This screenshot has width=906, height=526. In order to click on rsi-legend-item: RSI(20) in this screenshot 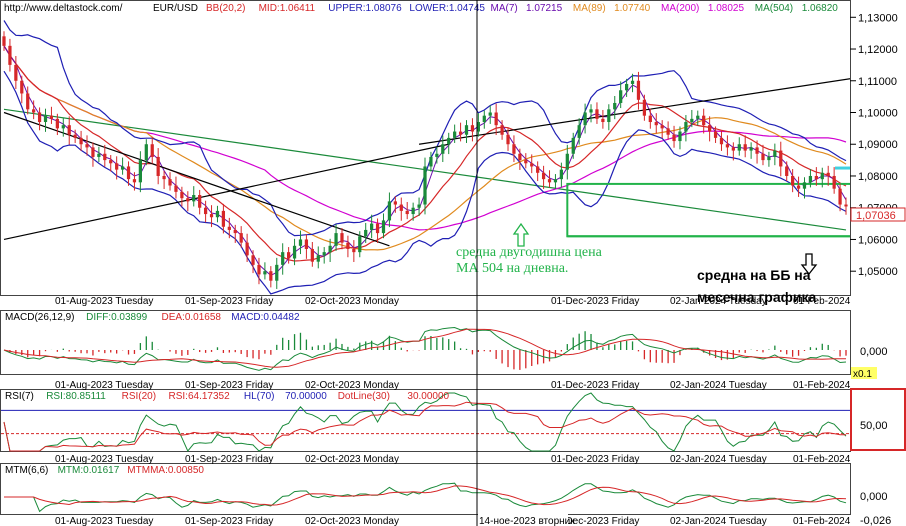, I will do `click(139, 396)`.